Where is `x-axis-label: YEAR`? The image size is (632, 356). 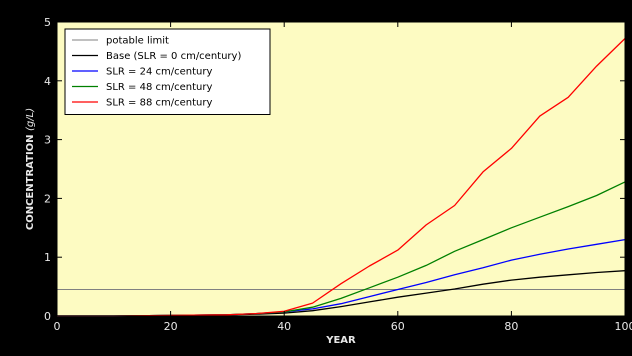
x-axis-label: YEAR is located at coordinates (340, 340).